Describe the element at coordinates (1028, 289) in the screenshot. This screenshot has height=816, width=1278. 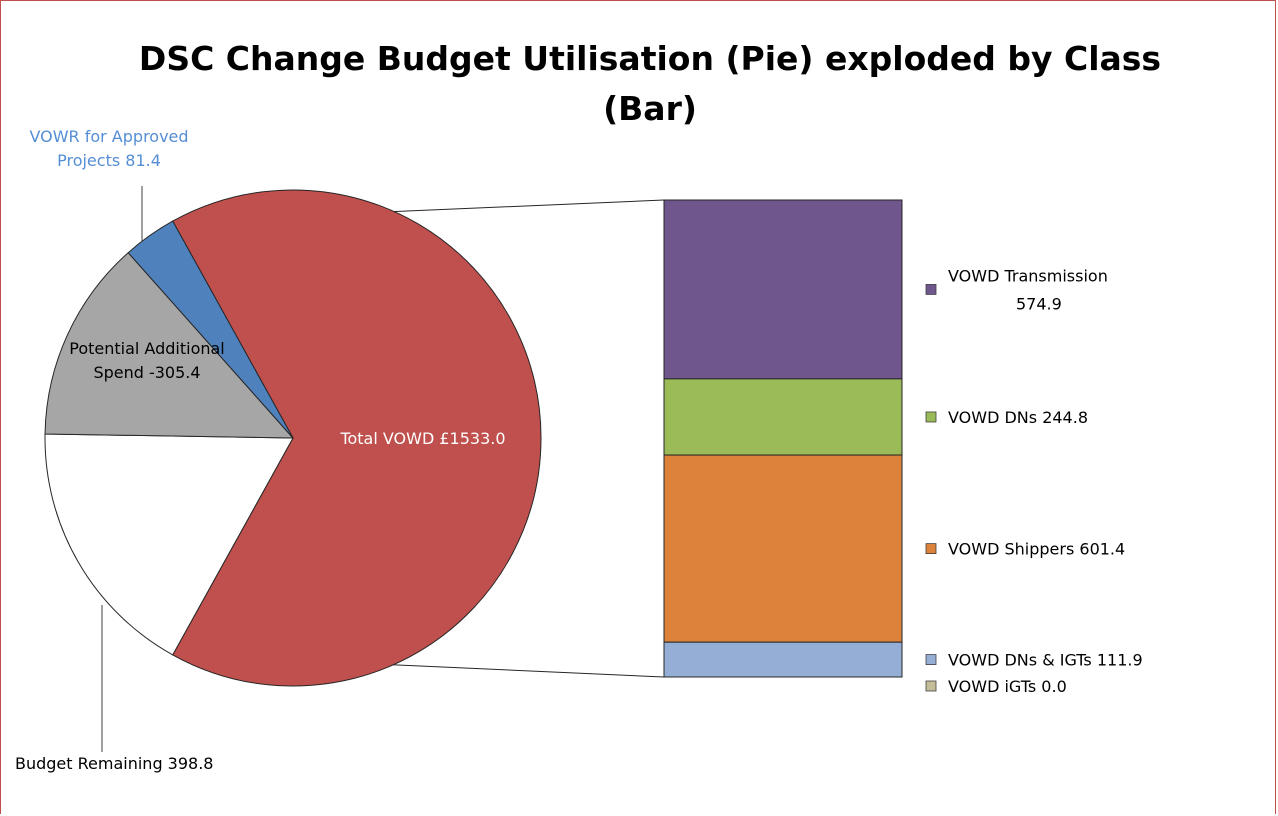
I see `legend-label: VOWD Transmission 574.9` at that location.